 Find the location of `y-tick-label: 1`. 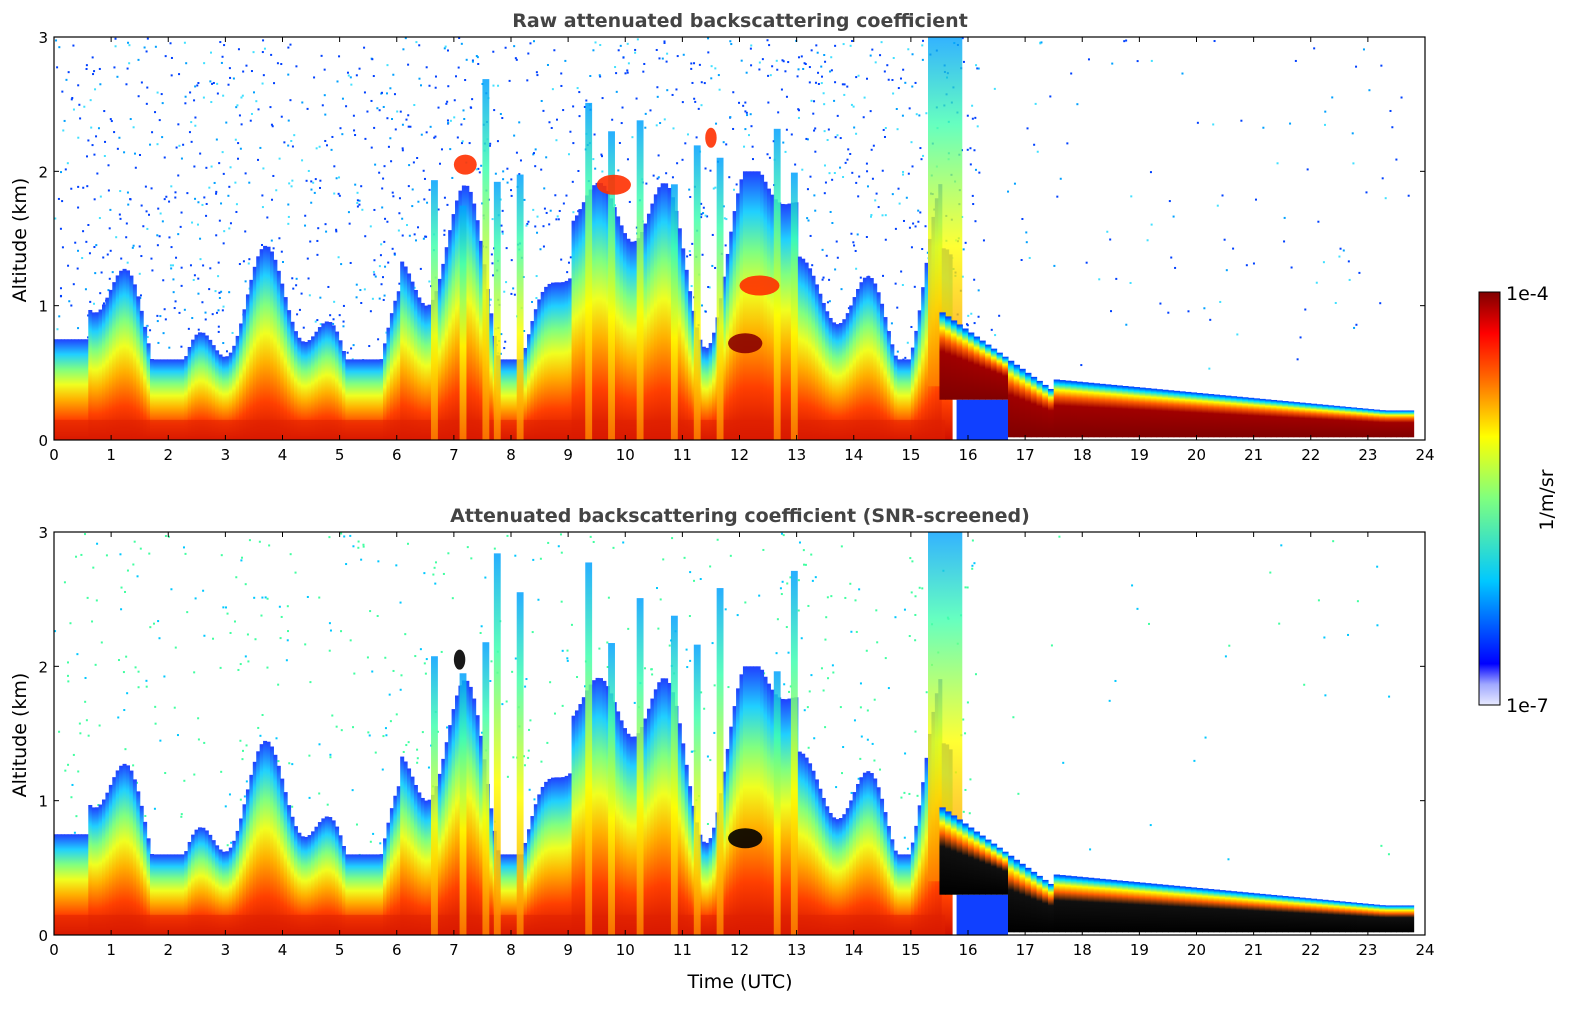

y-tick-label: 1 is located at coordinates (43, 307).